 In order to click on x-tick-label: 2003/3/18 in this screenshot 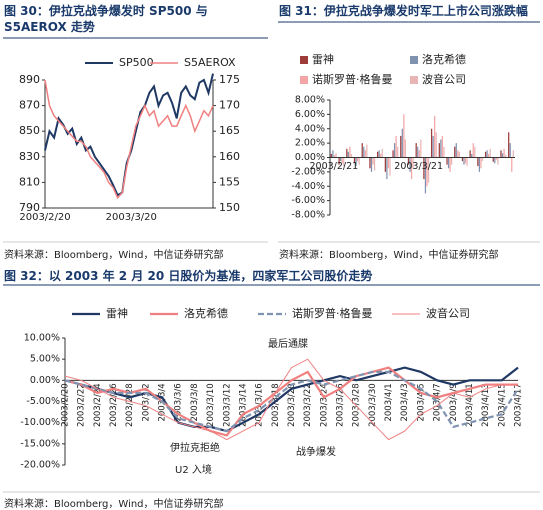, I will do `click(276, 405)`.